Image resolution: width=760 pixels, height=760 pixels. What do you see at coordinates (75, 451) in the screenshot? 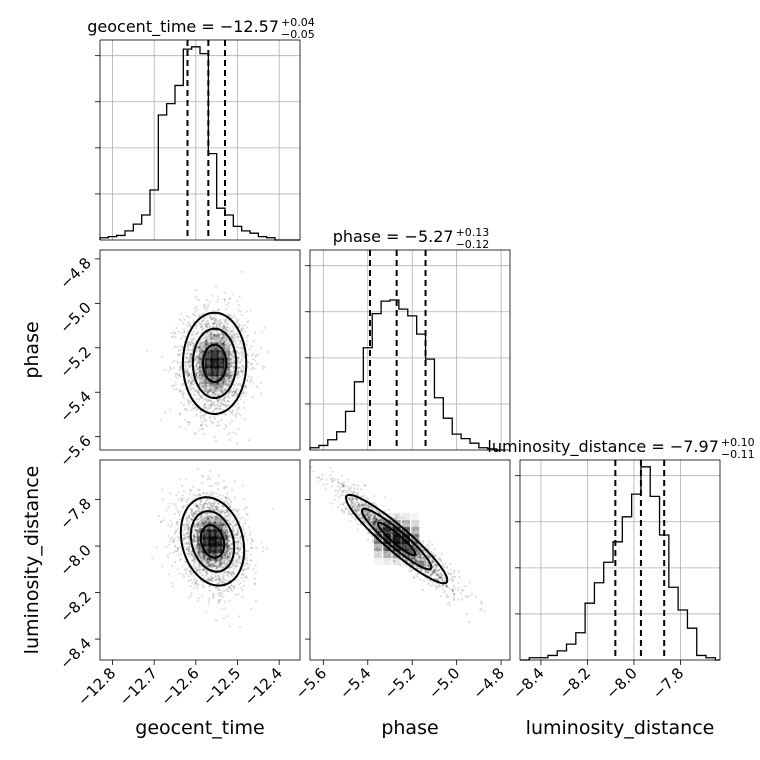
I see `y-tick-label: −5.6` at bounding box center [75, 451].